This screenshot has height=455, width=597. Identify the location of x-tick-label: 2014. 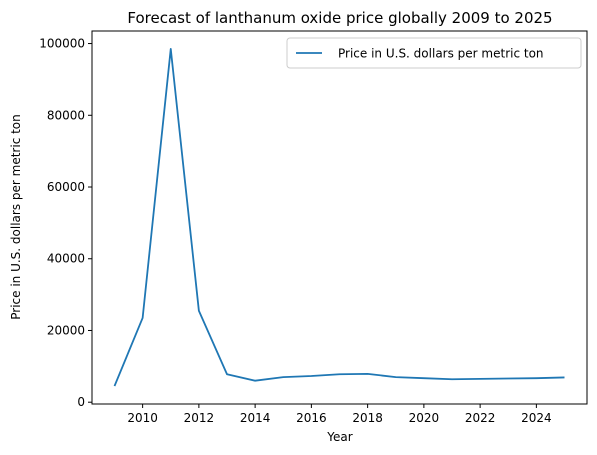
(255, 418).